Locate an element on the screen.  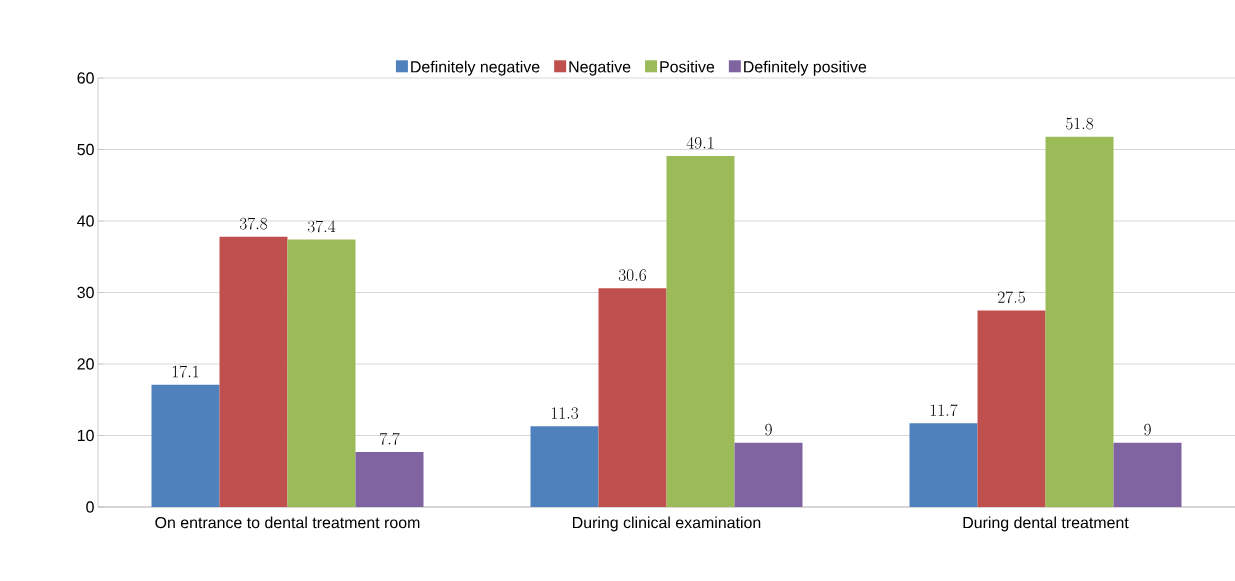
data-label: 51 .8 is located at coordinates (1080, 123).